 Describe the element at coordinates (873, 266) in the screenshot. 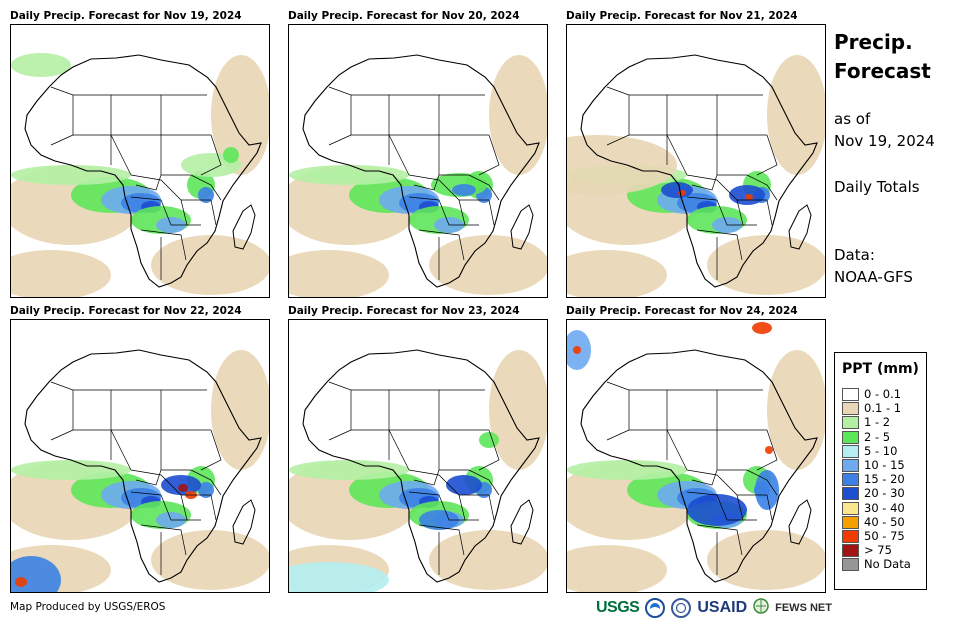

I see `data-source: Data: NOAA-GFS` at that location.